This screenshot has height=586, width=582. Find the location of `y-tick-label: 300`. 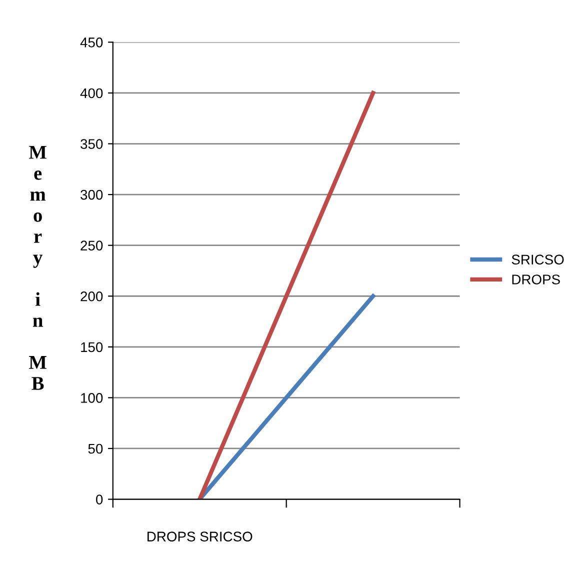

y-tick-label: 300 is located at coordinates (91, 195).